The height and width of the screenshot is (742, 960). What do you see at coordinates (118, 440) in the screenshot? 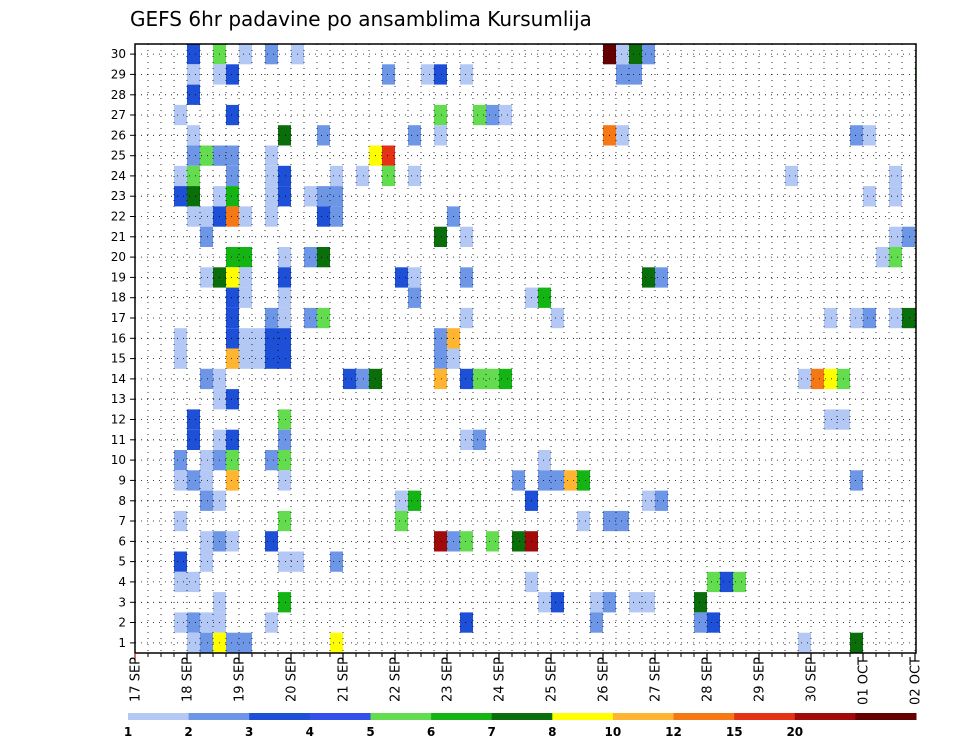
I see `y-tick-label: 11` at bounding box center [118, 440].